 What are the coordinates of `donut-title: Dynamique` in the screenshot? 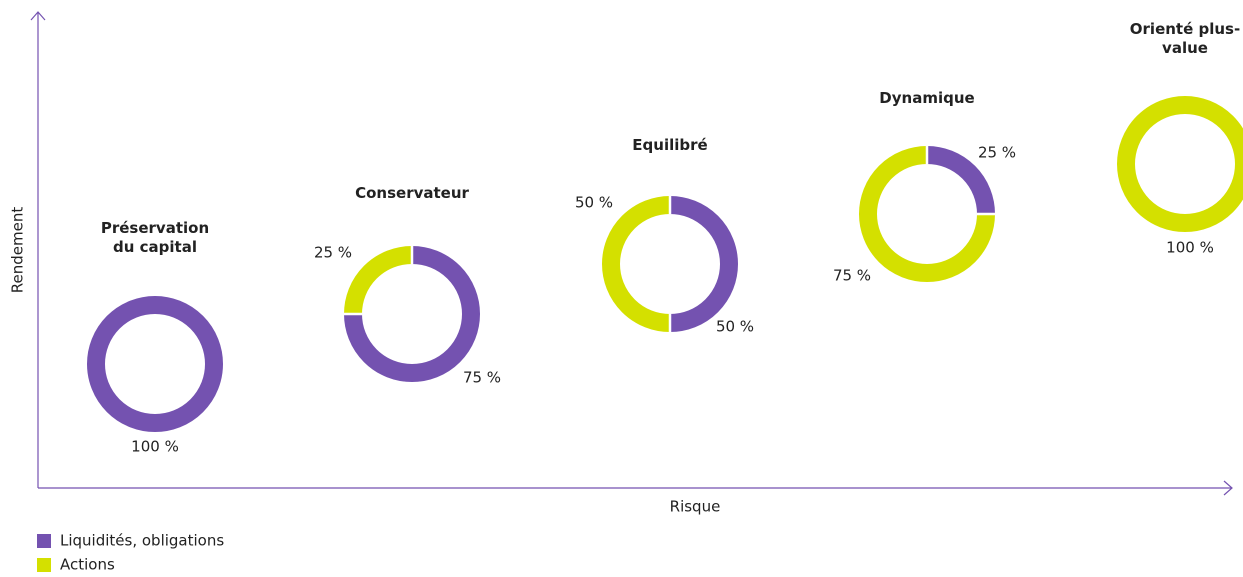 It's located at (927, 98).